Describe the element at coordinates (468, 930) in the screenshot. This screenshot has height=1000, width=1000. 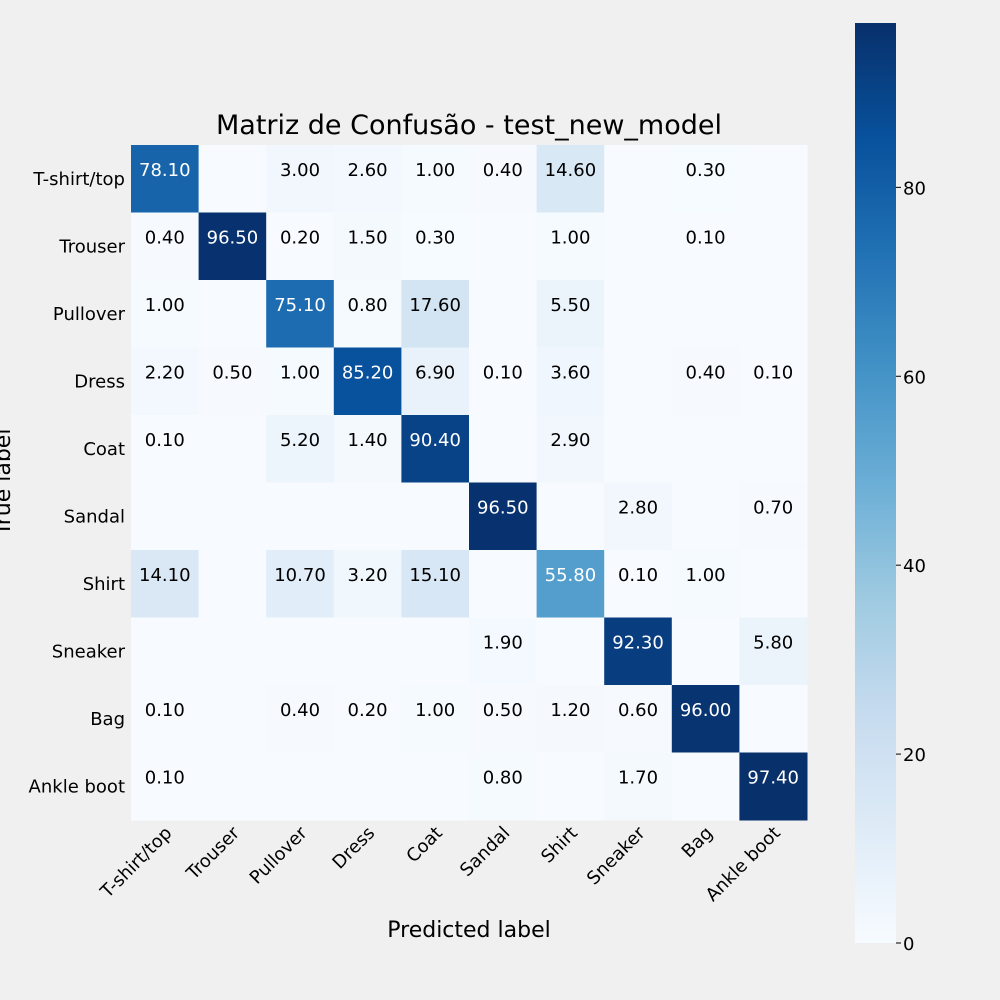
I see `x-axis-label: Predicted label` at that location.